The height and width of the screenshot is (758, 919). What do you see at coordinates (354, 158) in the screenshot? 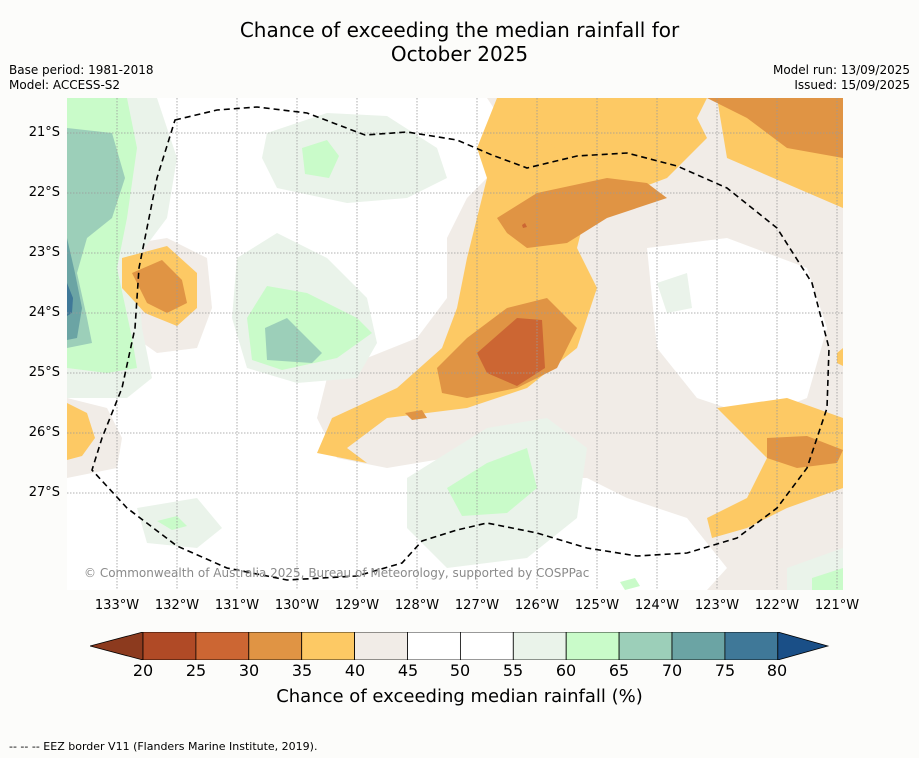
I see `region-55-lightgreen-north` at bounding box center [354, 158].